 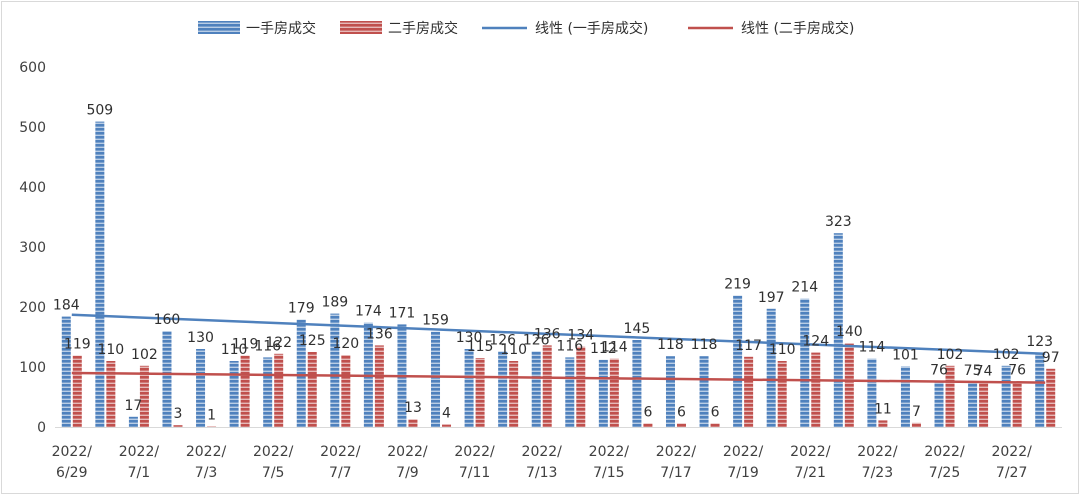 What do you see at coordinates (513, 350) in the screenshot?
I see `data-label-resale-home: 110` at bounding box center [513, 350].